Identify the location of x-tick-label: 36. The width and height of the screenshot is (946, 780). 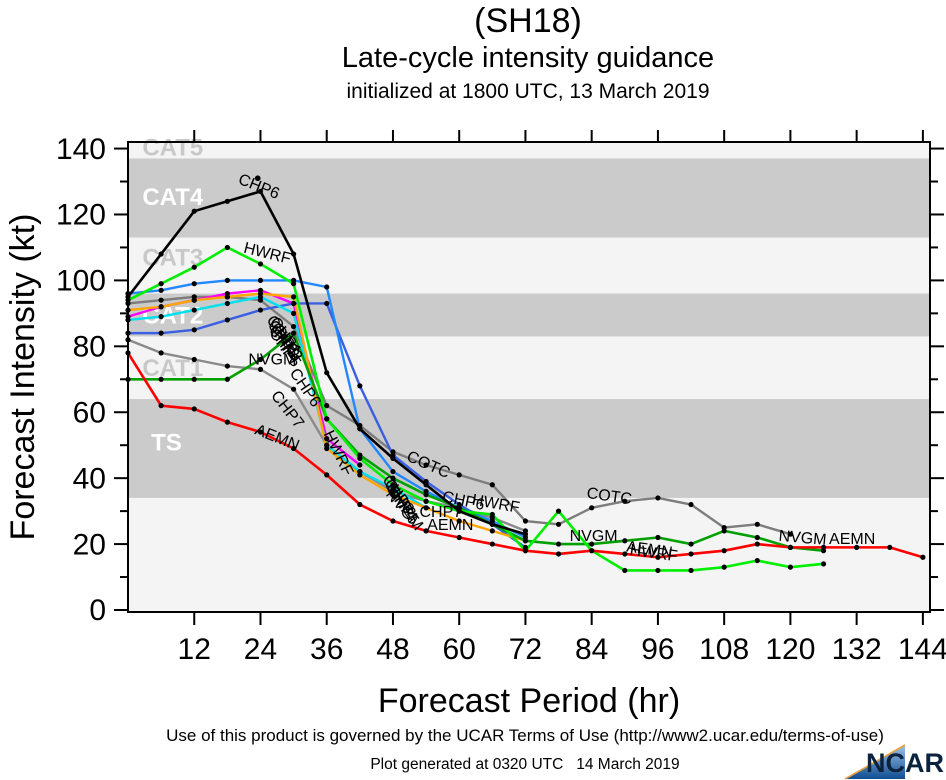
(326, 649).